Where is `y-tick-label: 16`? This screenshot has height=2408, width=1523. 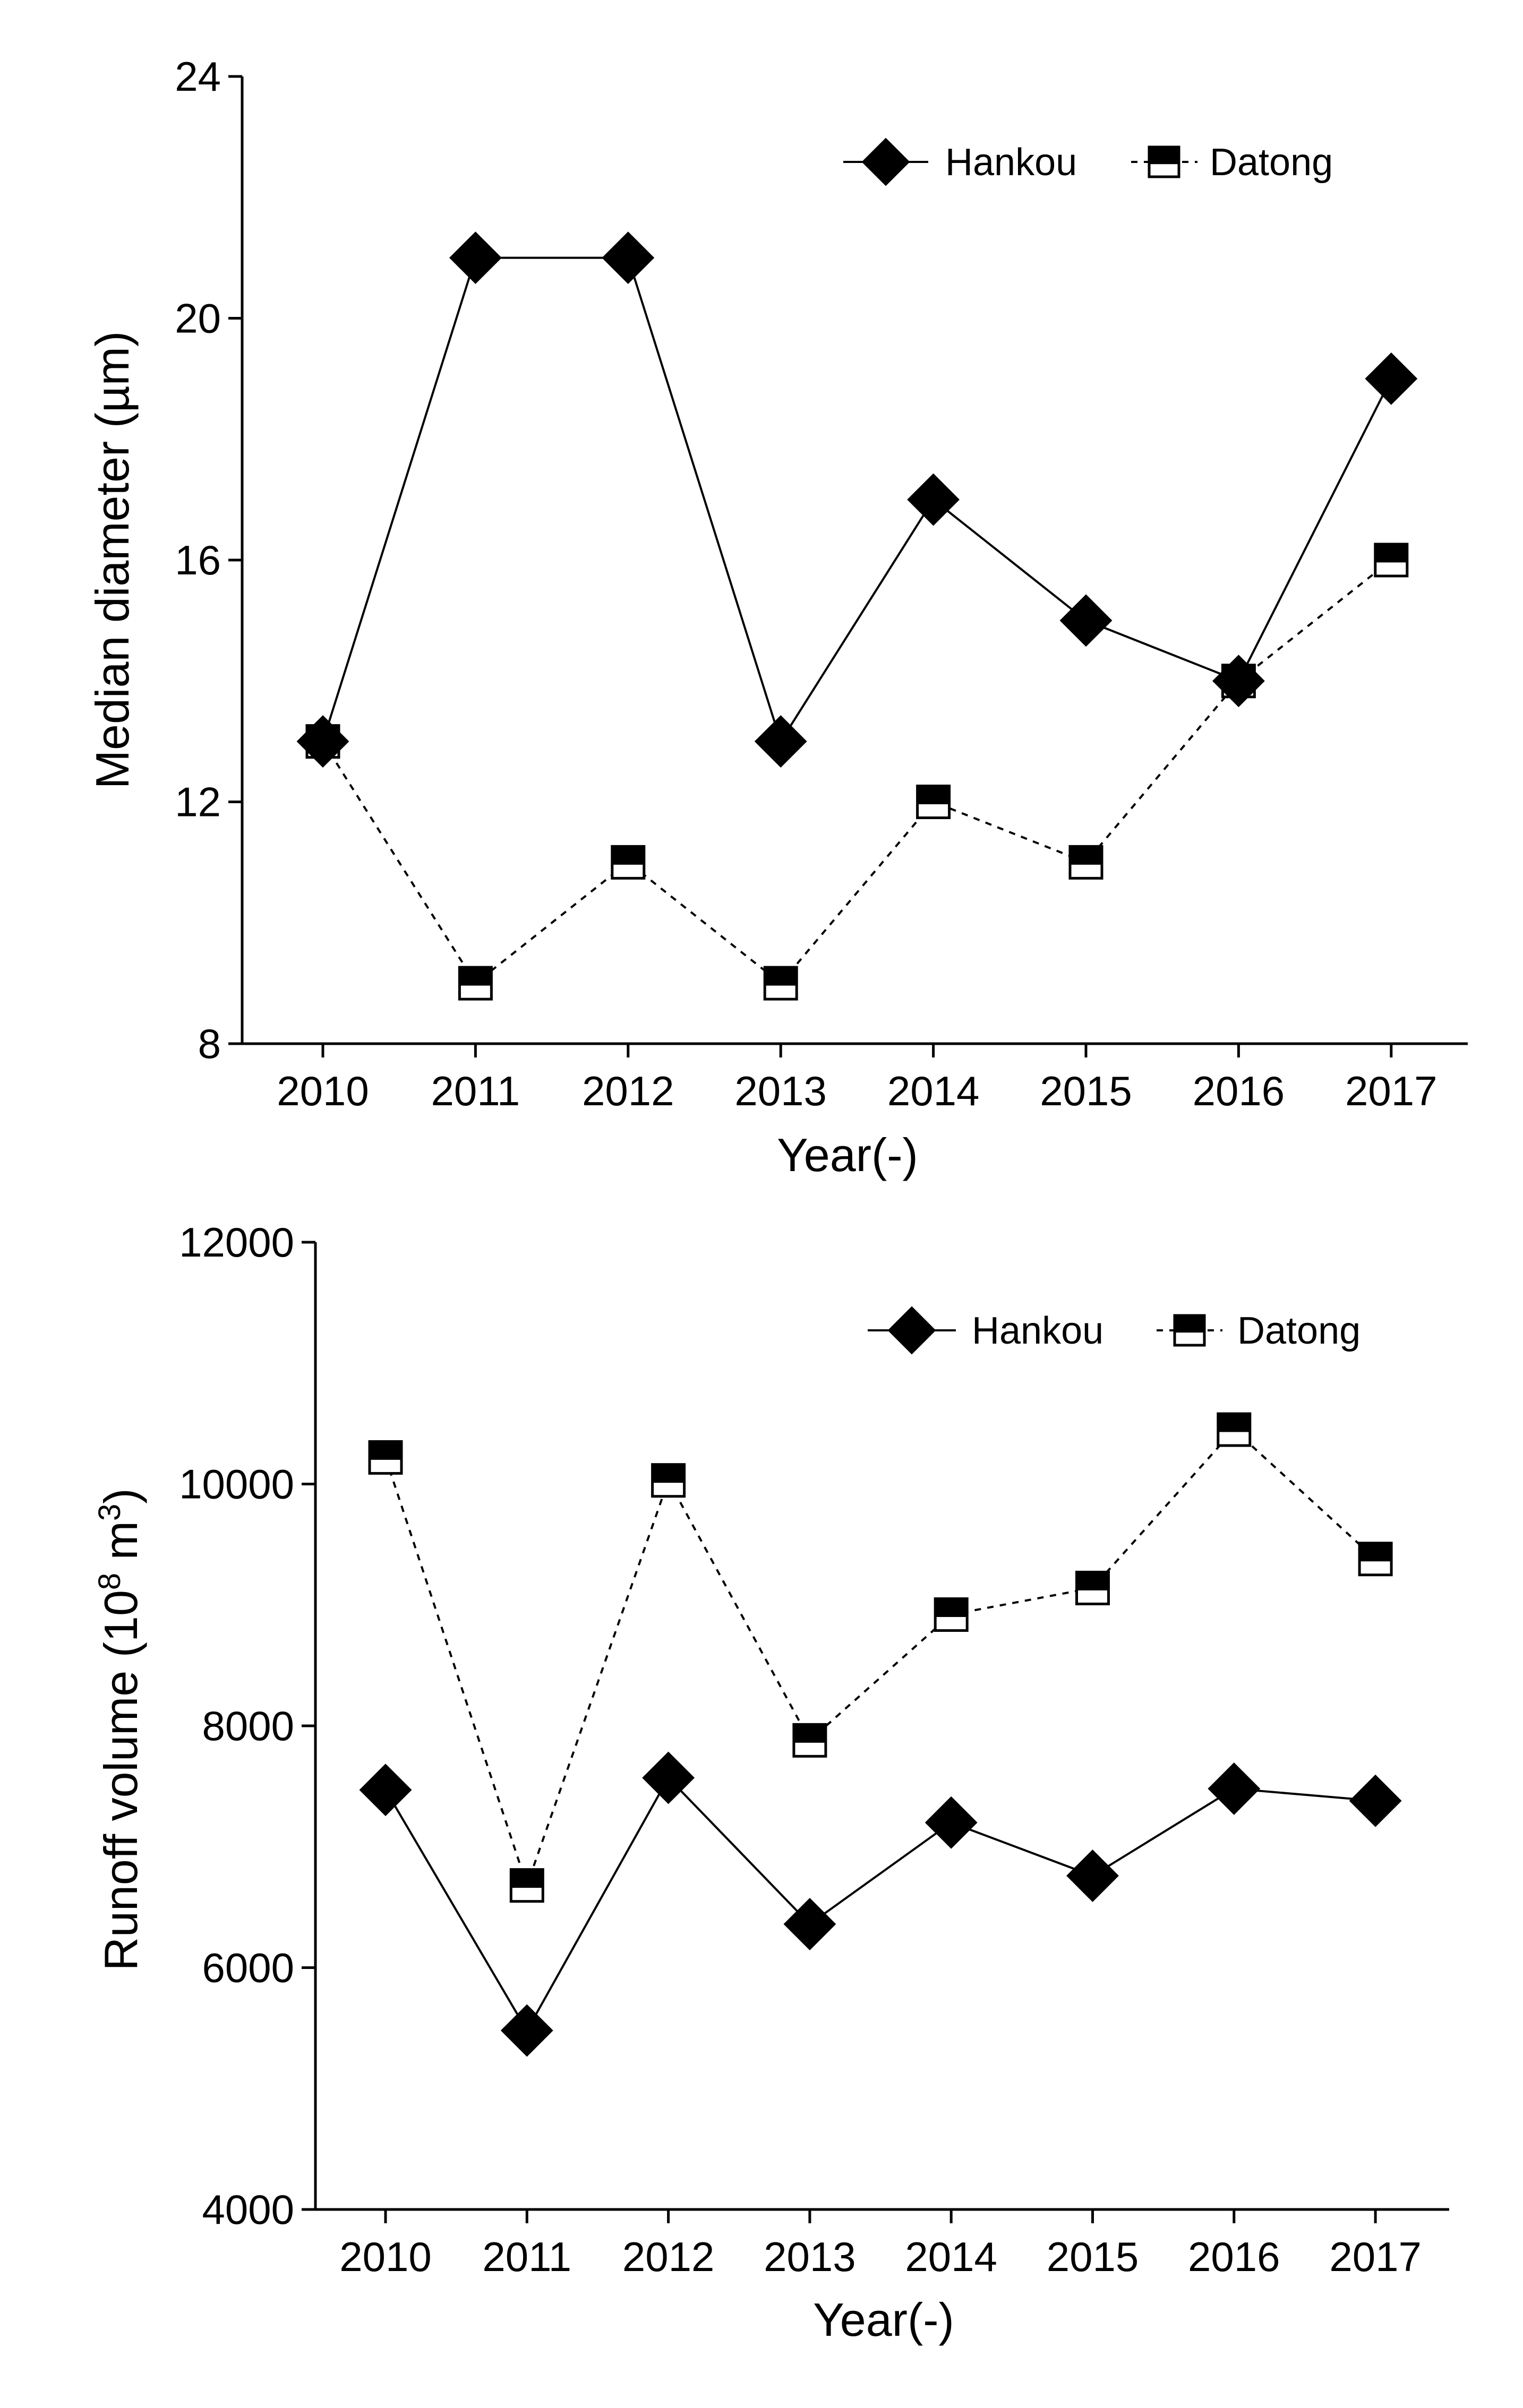 y-tick-label: 16 is located at coordinates (198, 560).